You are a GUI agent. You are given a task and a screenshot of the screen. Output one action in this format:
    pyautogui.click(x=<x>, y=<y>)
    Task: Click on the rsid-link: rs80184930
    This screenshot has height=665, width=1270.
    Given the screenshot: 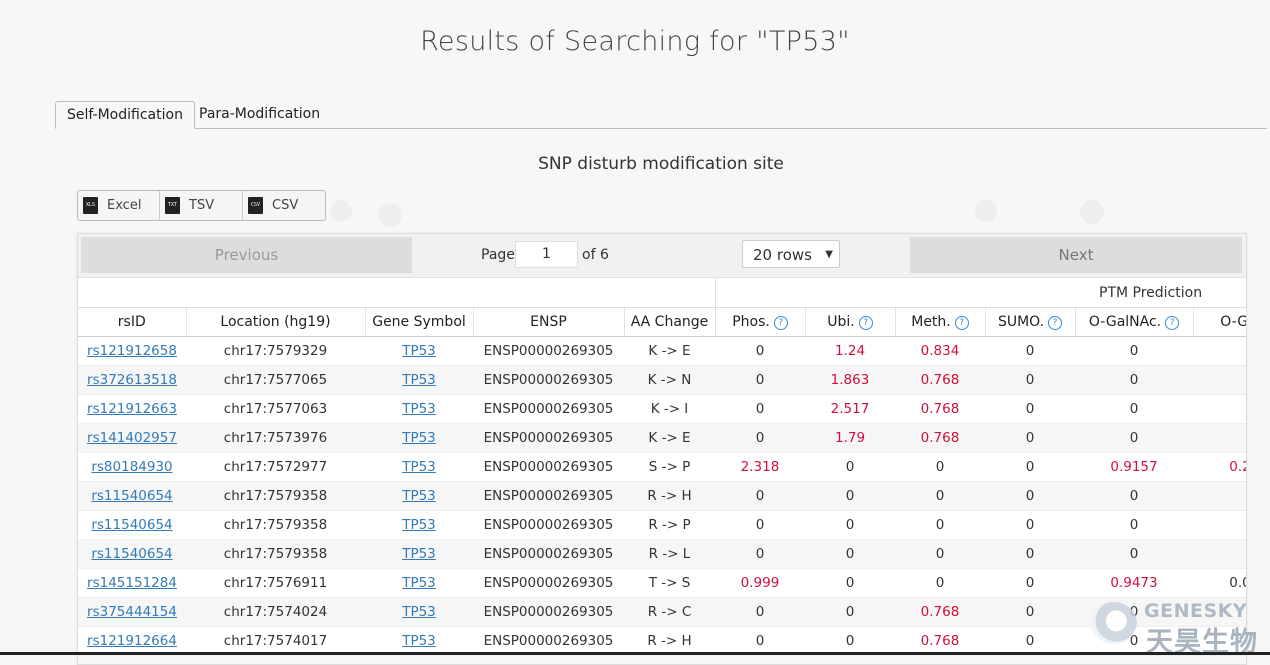 What is the action you would take?
    pyautogui.click(x=132, y=467)
    